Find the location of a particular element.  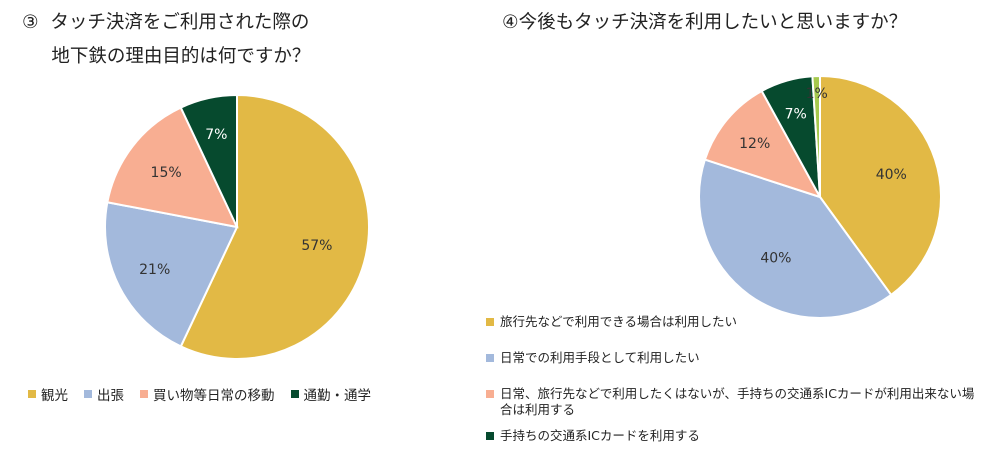

legend-item-daily: 日常での利用手段として利用したい is located at coordinates (593, 358).